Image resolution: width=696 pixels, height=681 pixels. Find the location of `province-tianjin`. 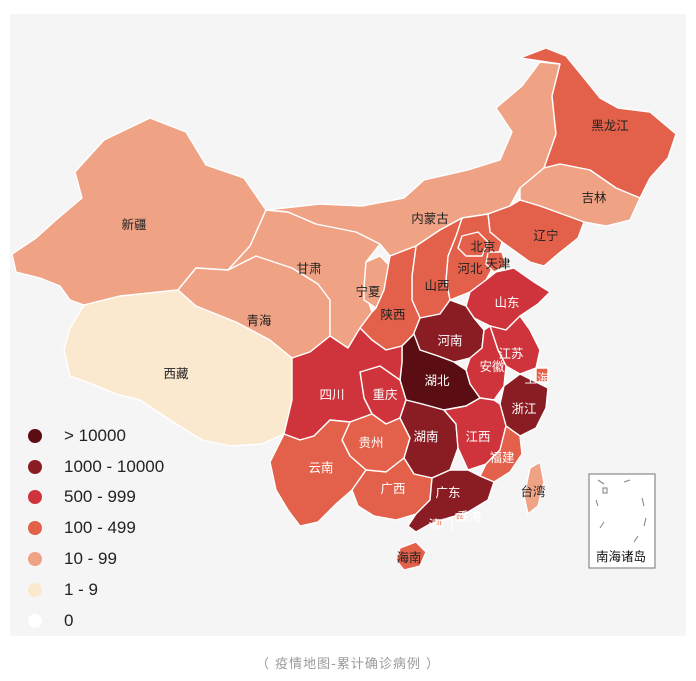

province-tianjin is located at coordinates (496, 262).